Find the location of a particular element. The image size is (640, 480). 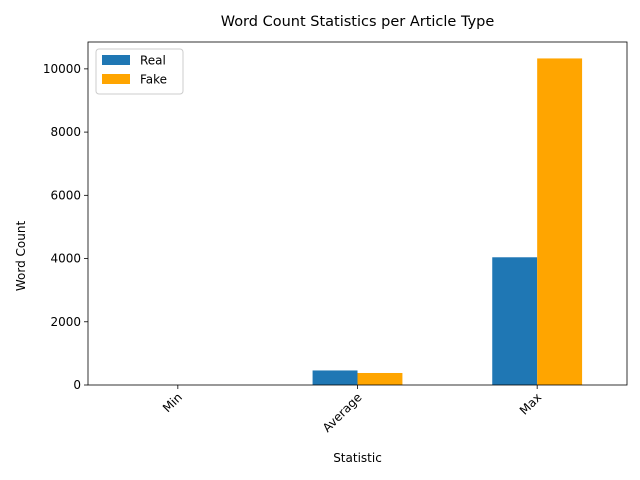

legend: Real Fake is located at coordinates (139, 71).